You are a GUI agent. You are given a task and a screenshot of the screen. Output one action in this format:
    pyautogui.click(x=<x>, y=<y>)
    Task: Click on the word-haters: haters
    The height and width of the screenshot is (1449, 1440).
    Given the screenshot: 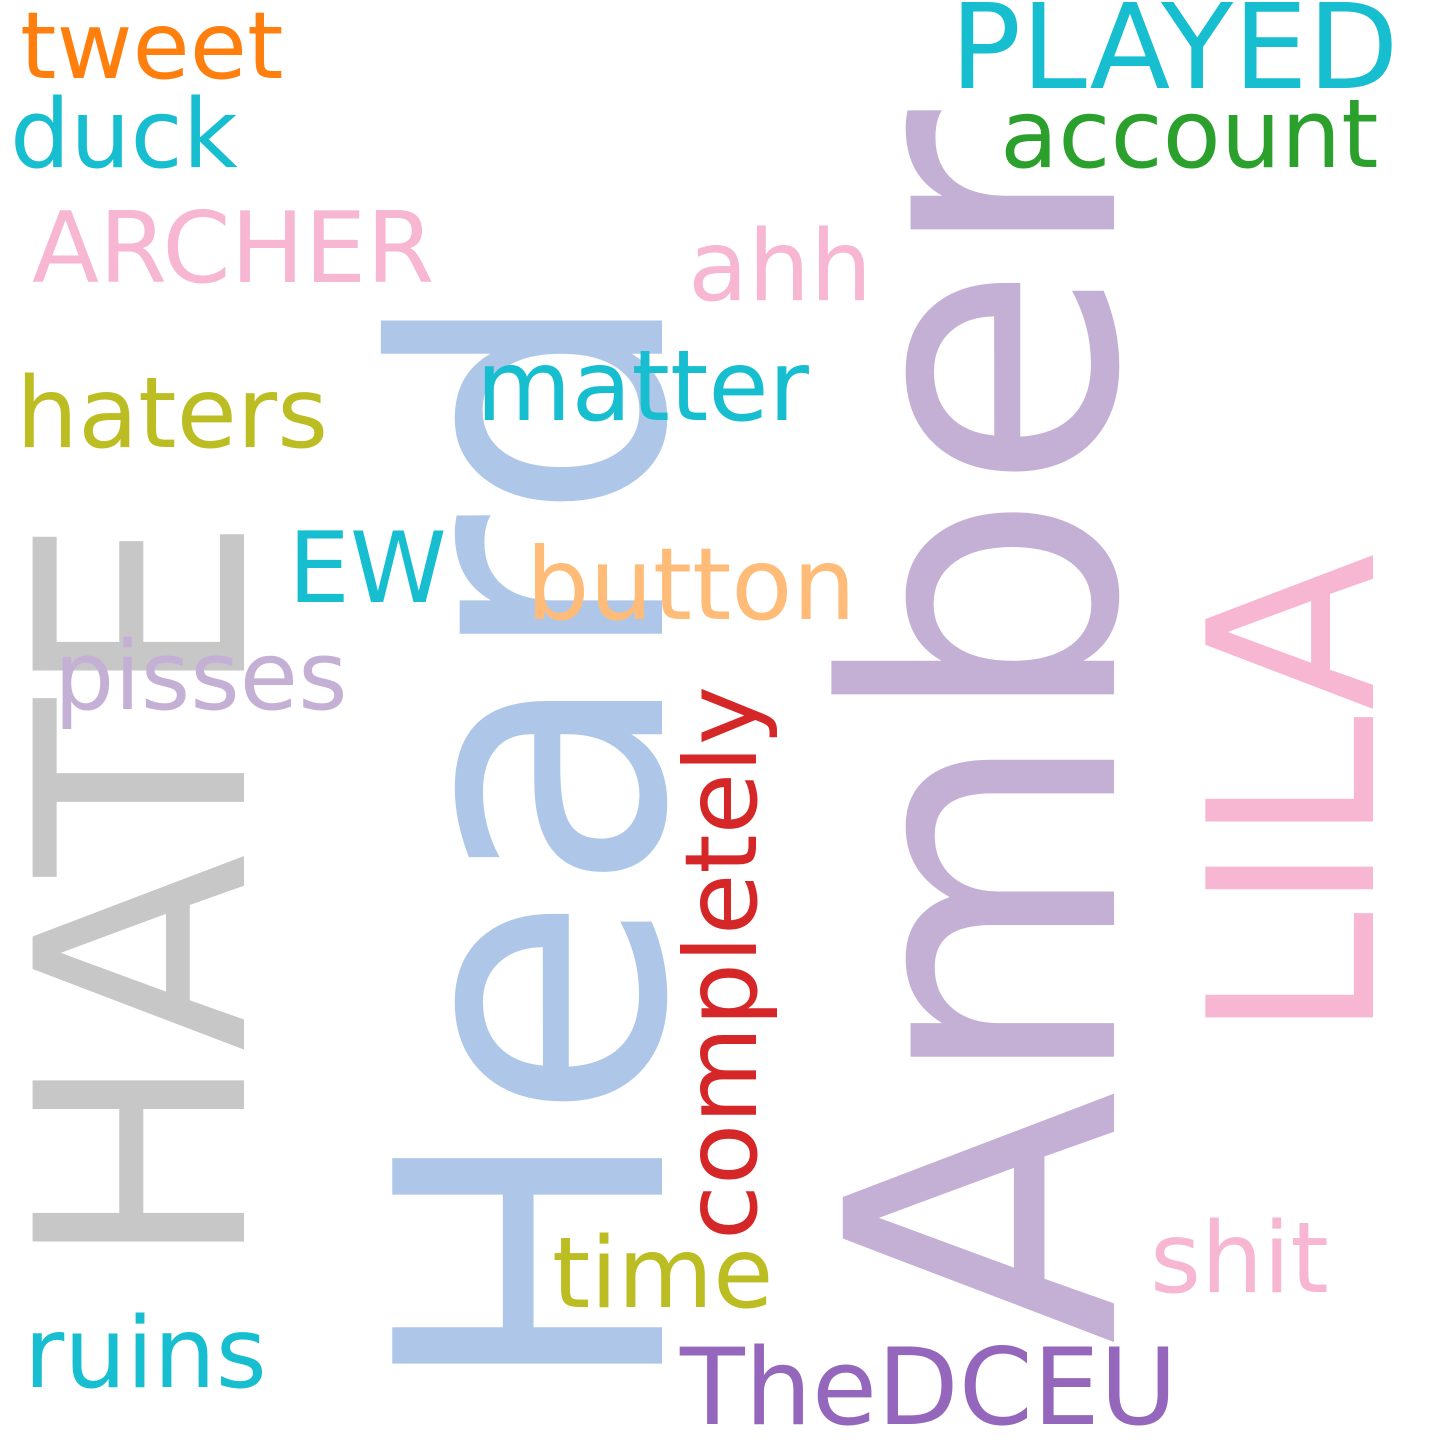 What is the action you would take?
    pyautogui.click(x=172, y=414)
    